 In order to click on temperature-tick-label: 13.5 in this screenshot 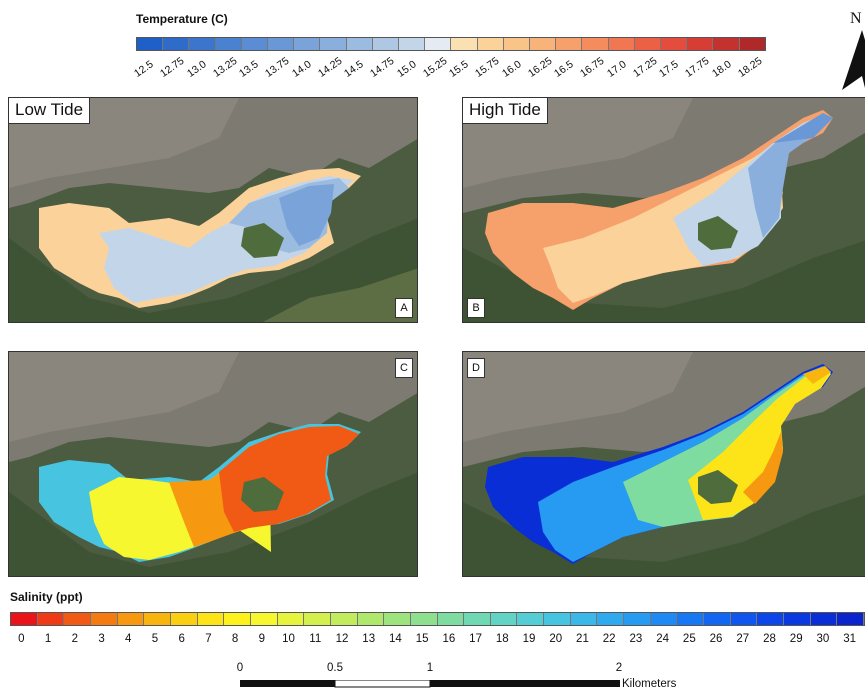, I will do `click(249, 69)`.